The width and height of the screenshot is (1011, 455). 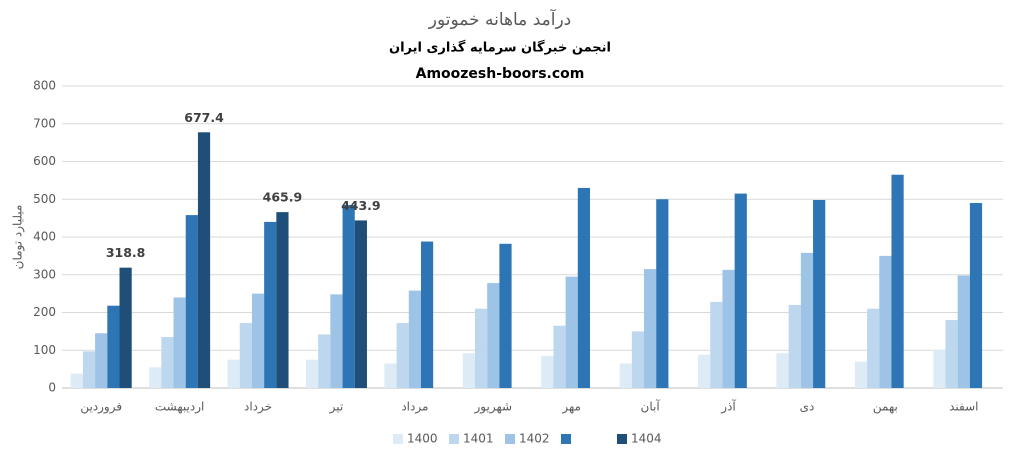 What do you see at coordinates (651, 406) in the screenshot?
I see `x-tick-label: آبان` at bounding box center [651, 406].